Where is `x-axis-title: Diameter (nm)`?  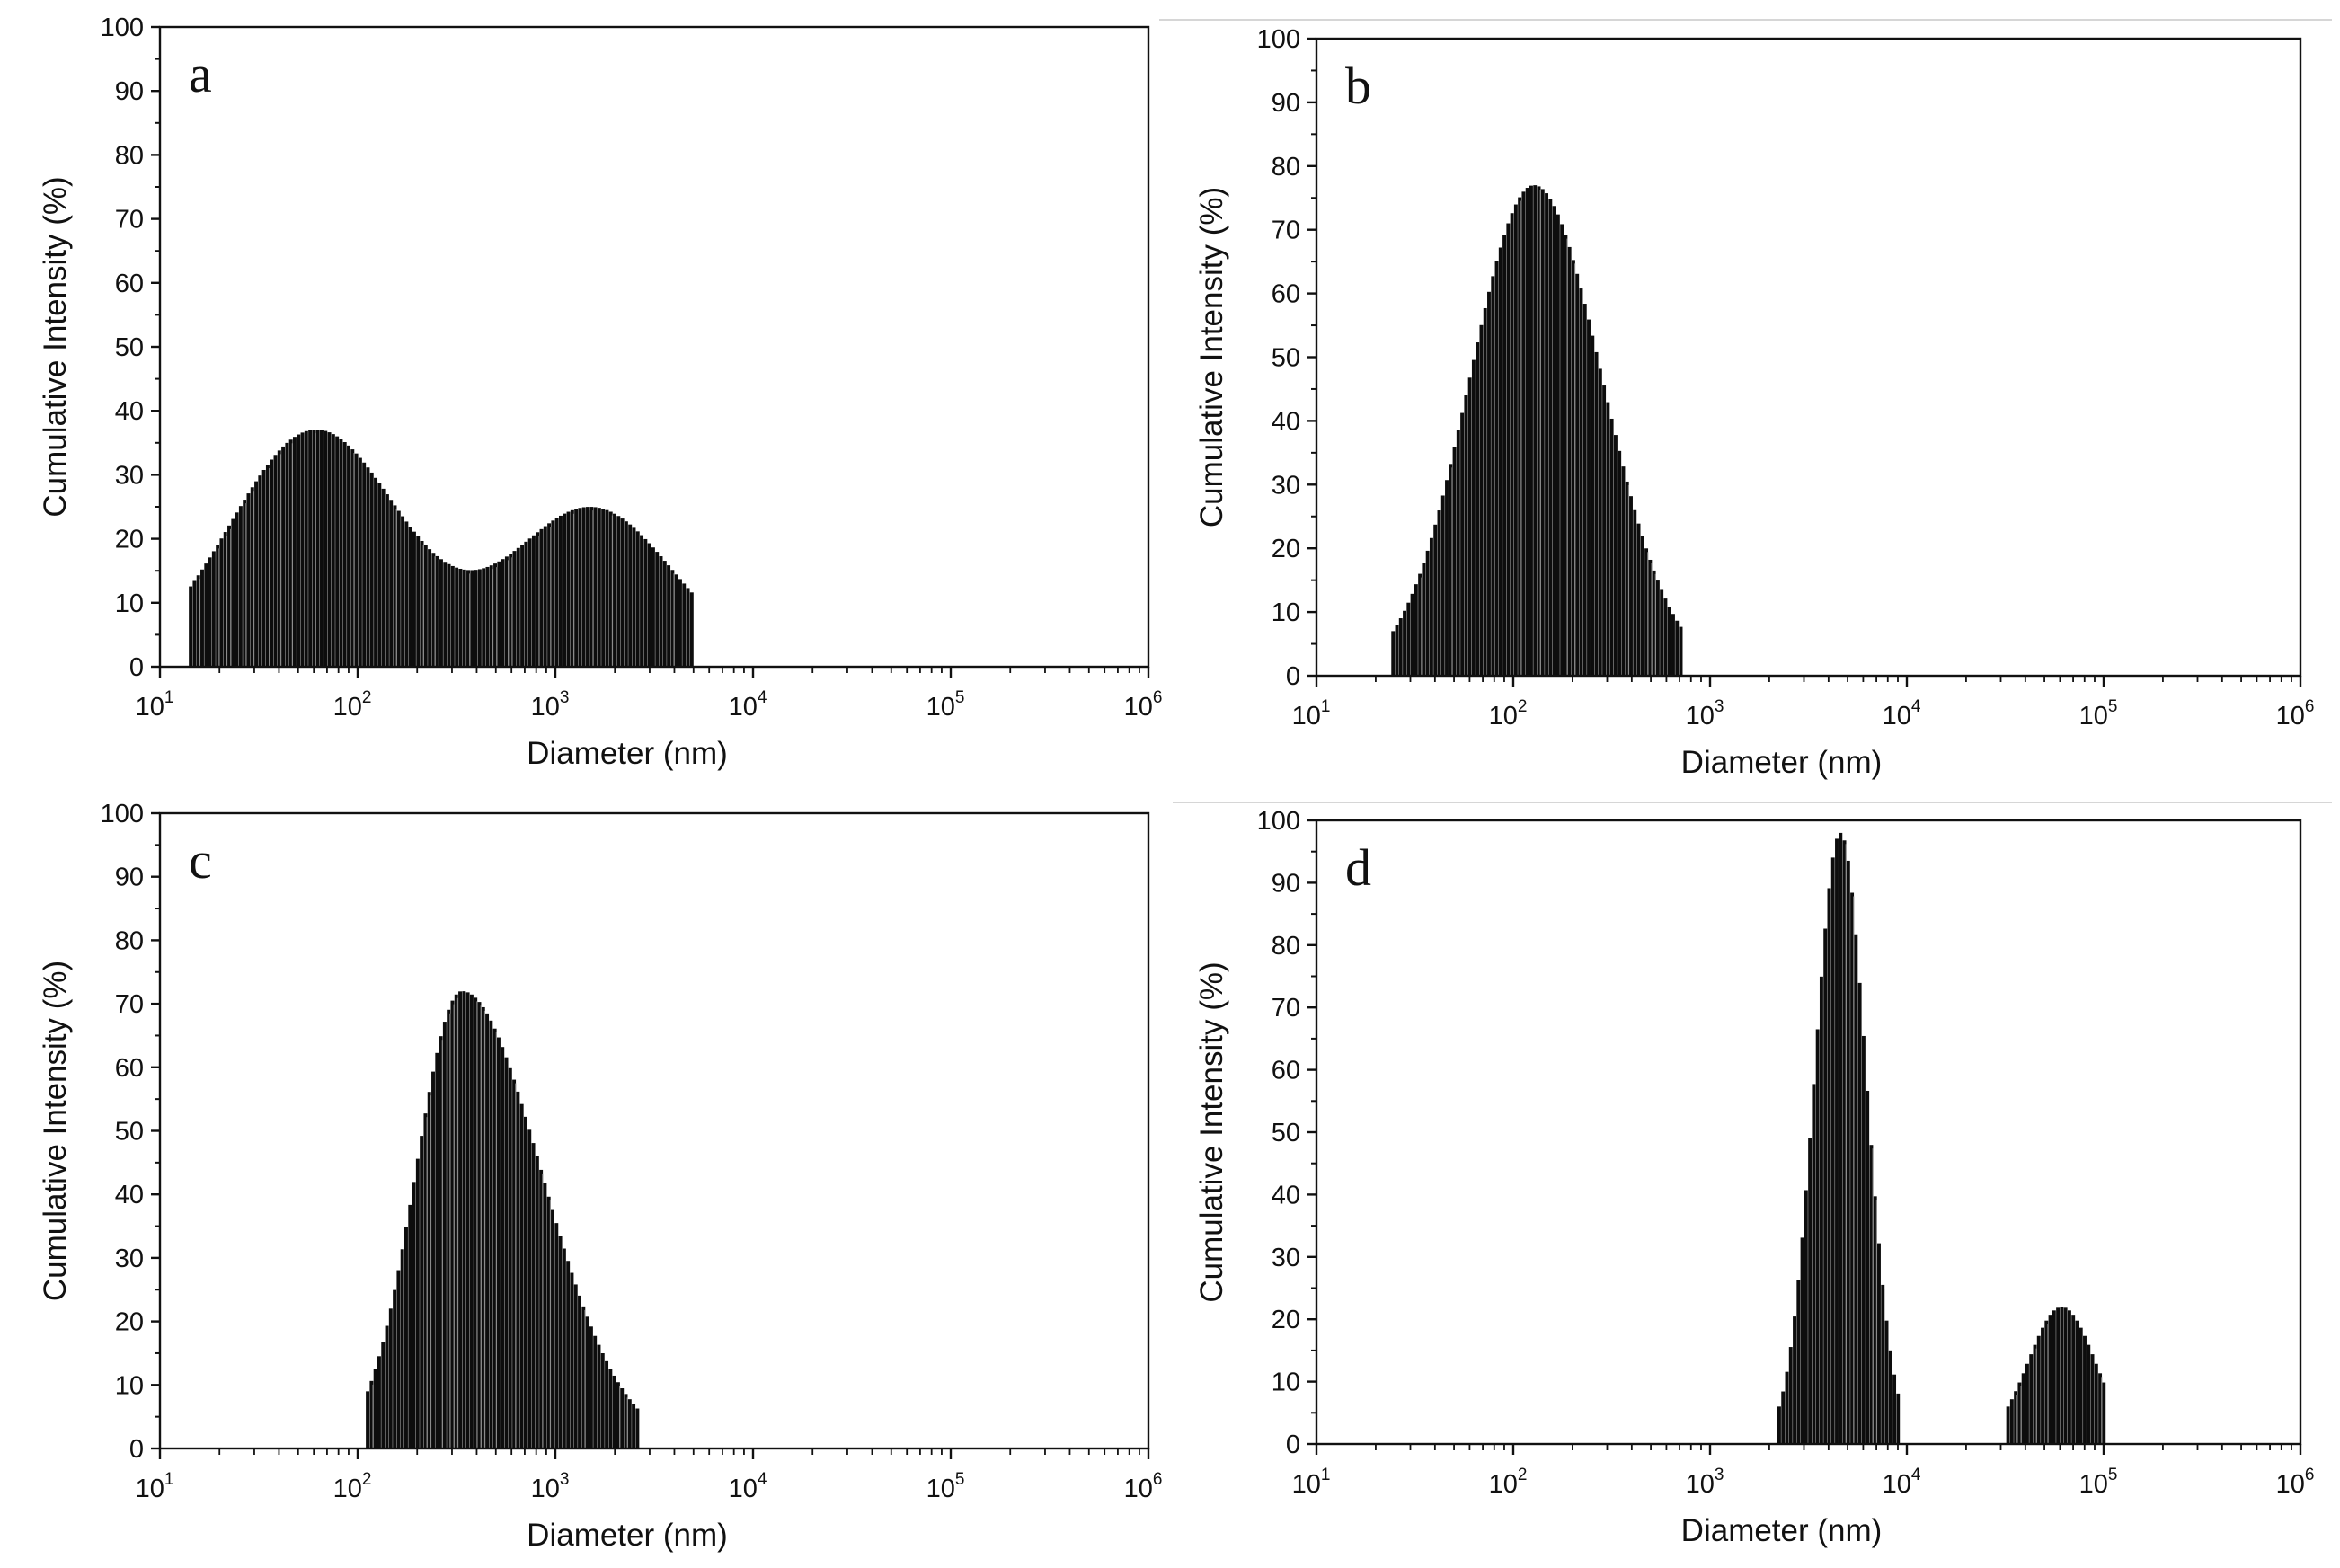 x-axis-title: Diameter (nm) is located at coordinates (1782, 763).